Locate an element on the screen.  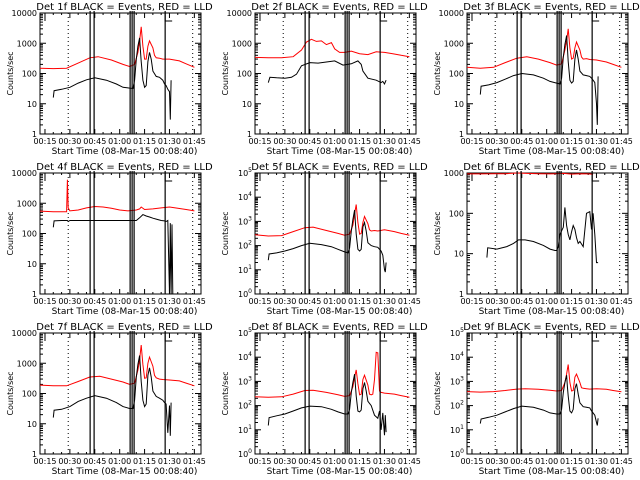
panel-title: Det 6f BLACK = Events, RED = LLD is located at coordinates (551, 167).